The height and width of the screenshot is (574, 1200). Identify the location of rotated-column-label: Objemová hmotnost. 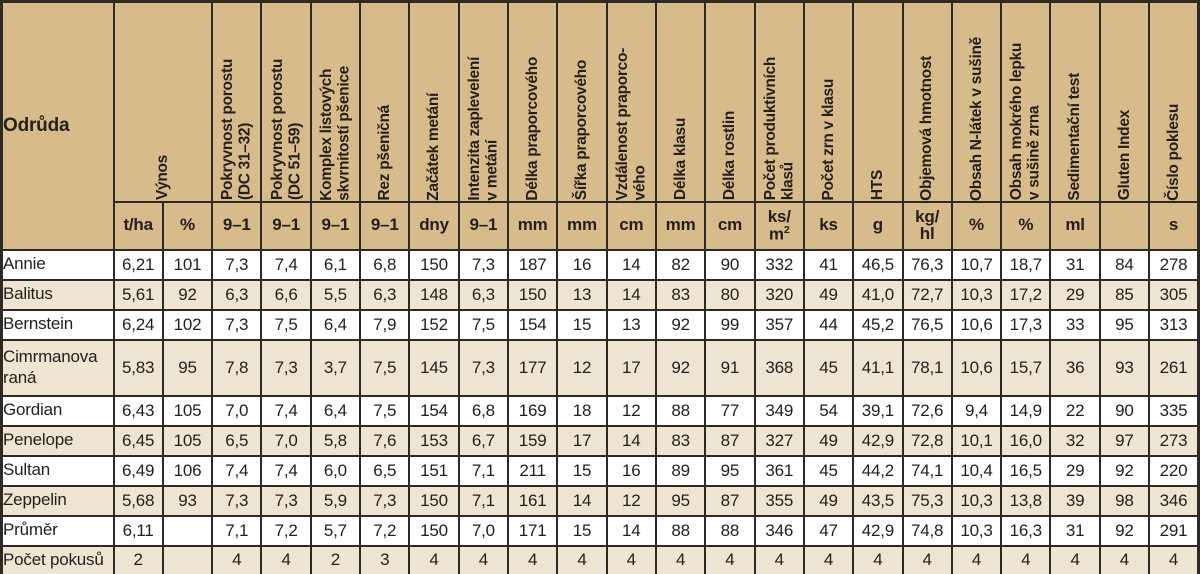
(927, 128).